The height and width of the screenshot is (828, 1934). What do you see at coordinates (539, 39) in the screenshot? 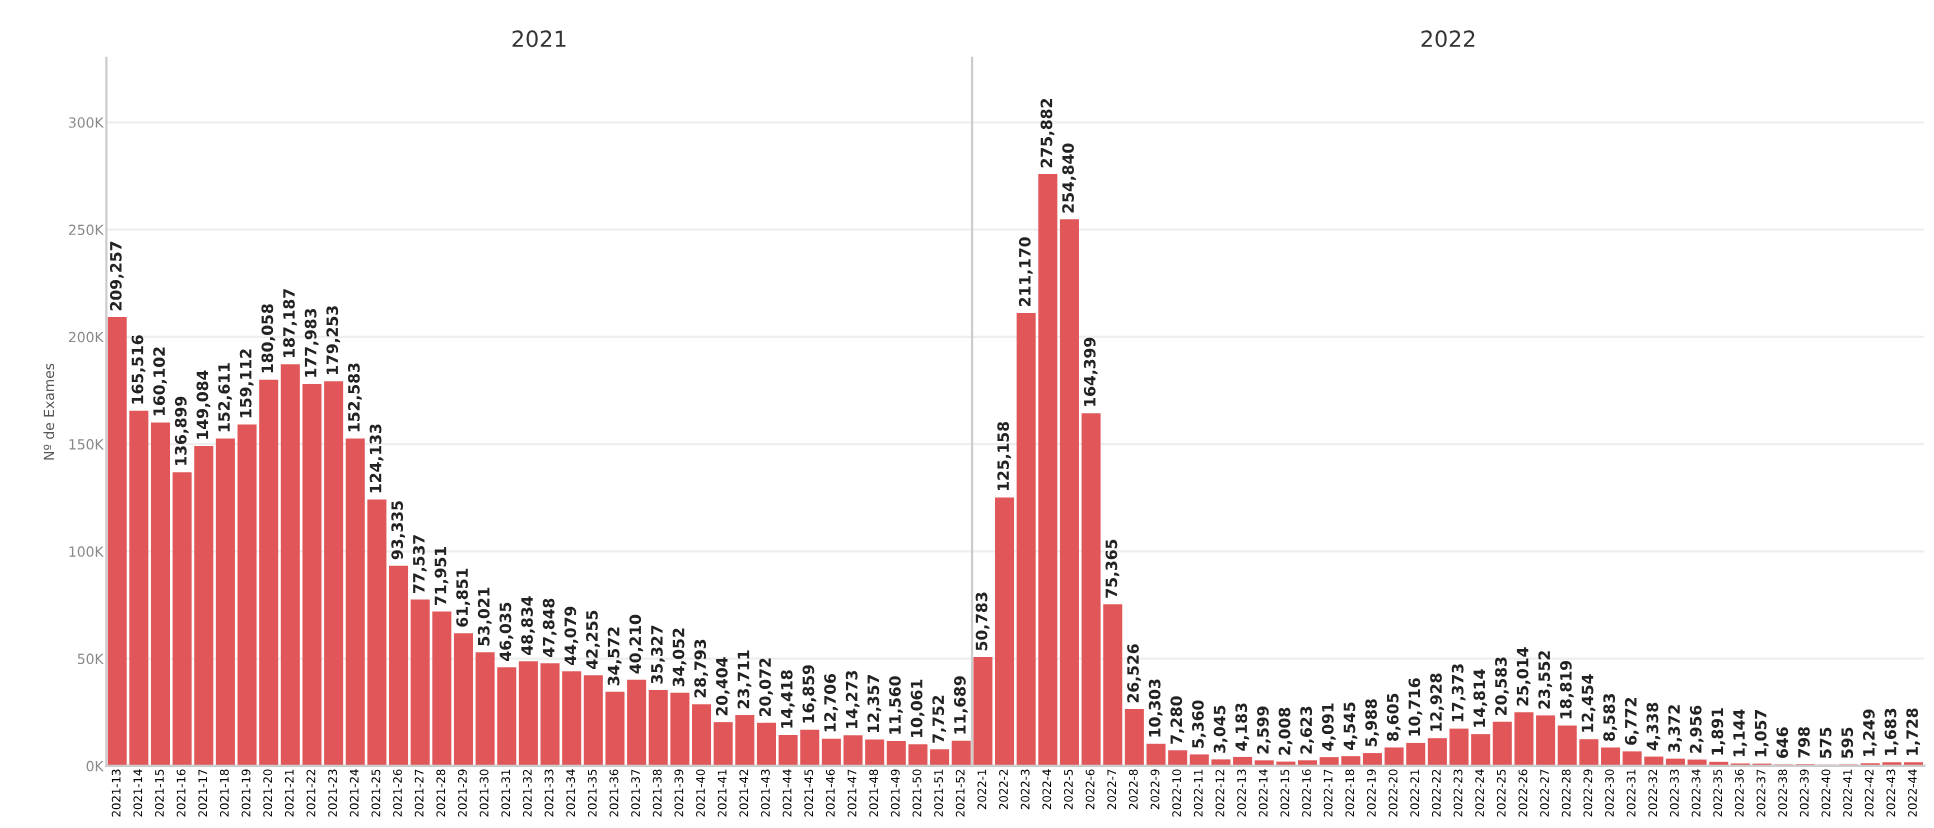
I see `chart-title: 2021` at bounding box center [539, 39].